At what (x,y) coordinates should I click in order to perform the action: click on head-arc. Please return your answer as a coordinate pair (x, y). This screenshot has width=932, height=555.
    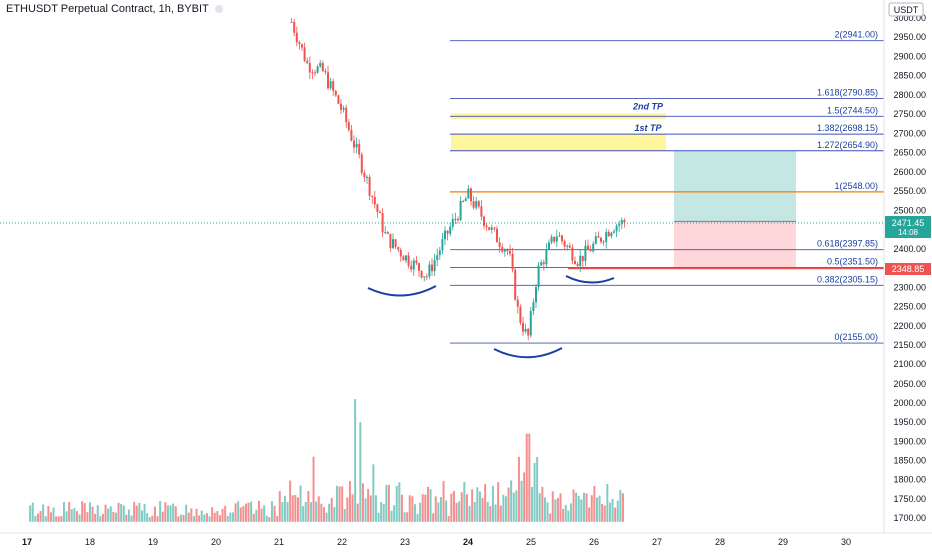
    Looking at the image, I should click on (528, 353).